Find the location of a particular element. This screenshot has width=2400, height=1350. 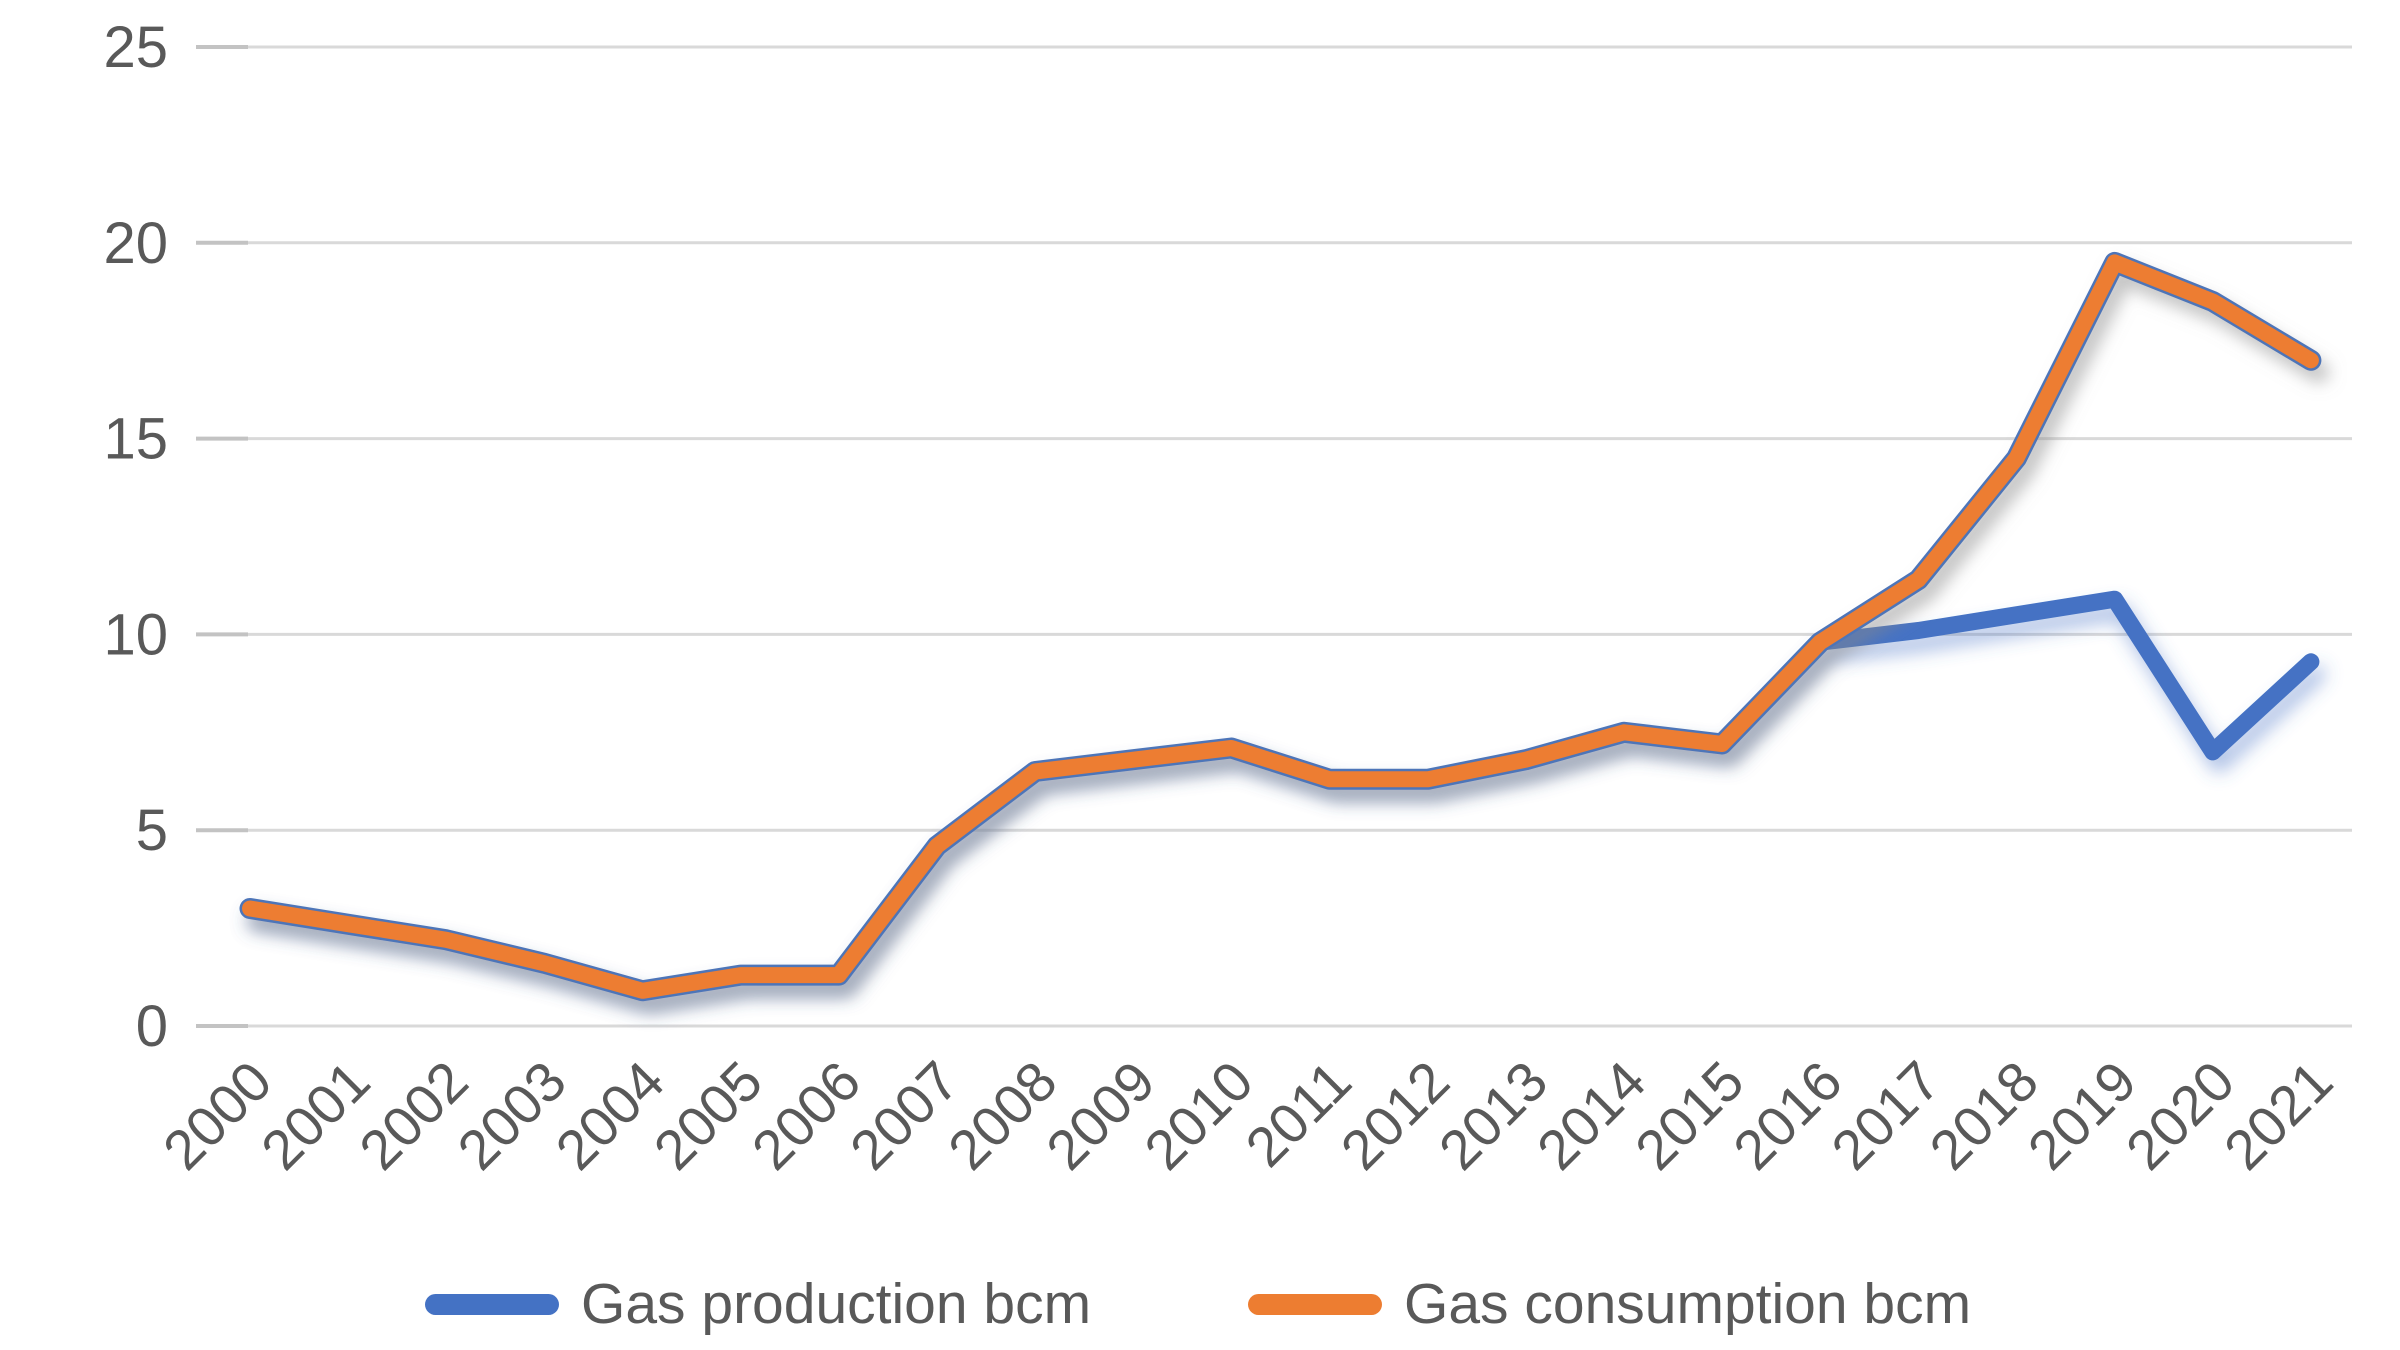

x-tick-label: 2018 is located at coordinates (1983, 1115).